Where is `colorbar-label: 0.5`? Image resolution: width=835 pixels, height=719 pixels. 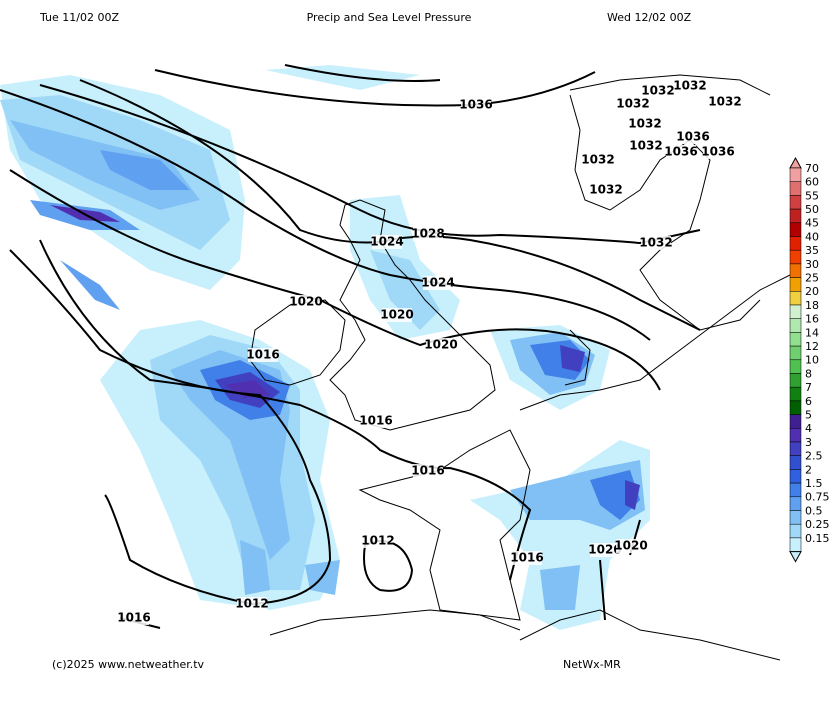 colorbar-label: 0.5 is located at coordinates (814, 510).